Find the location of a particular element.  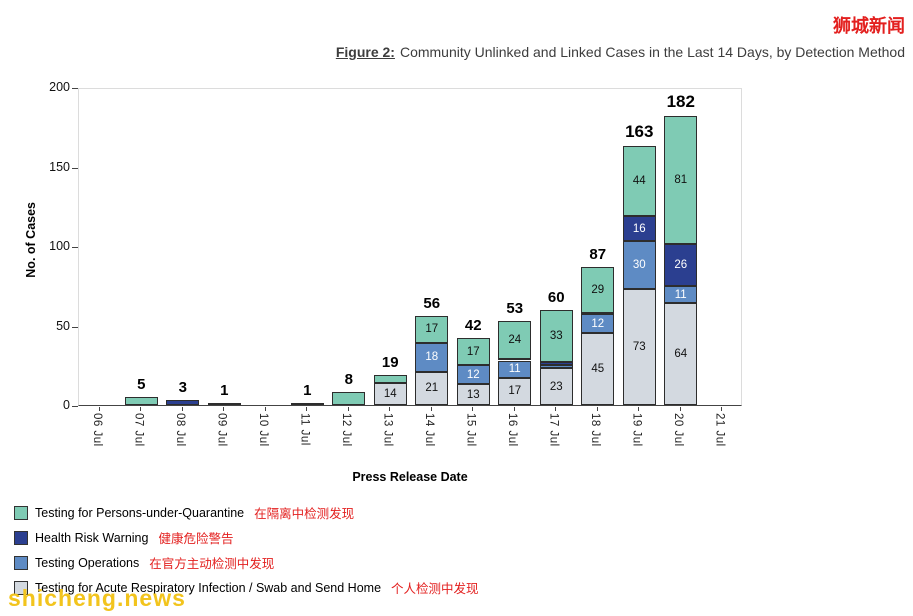

y-tick-label: 100 is located at coordinates (59, 246).